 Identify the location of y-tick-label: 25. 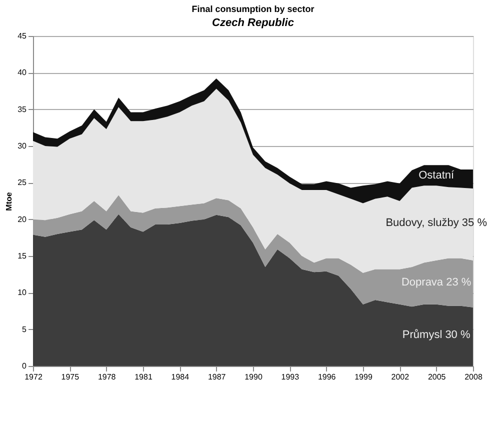
(23, 183).